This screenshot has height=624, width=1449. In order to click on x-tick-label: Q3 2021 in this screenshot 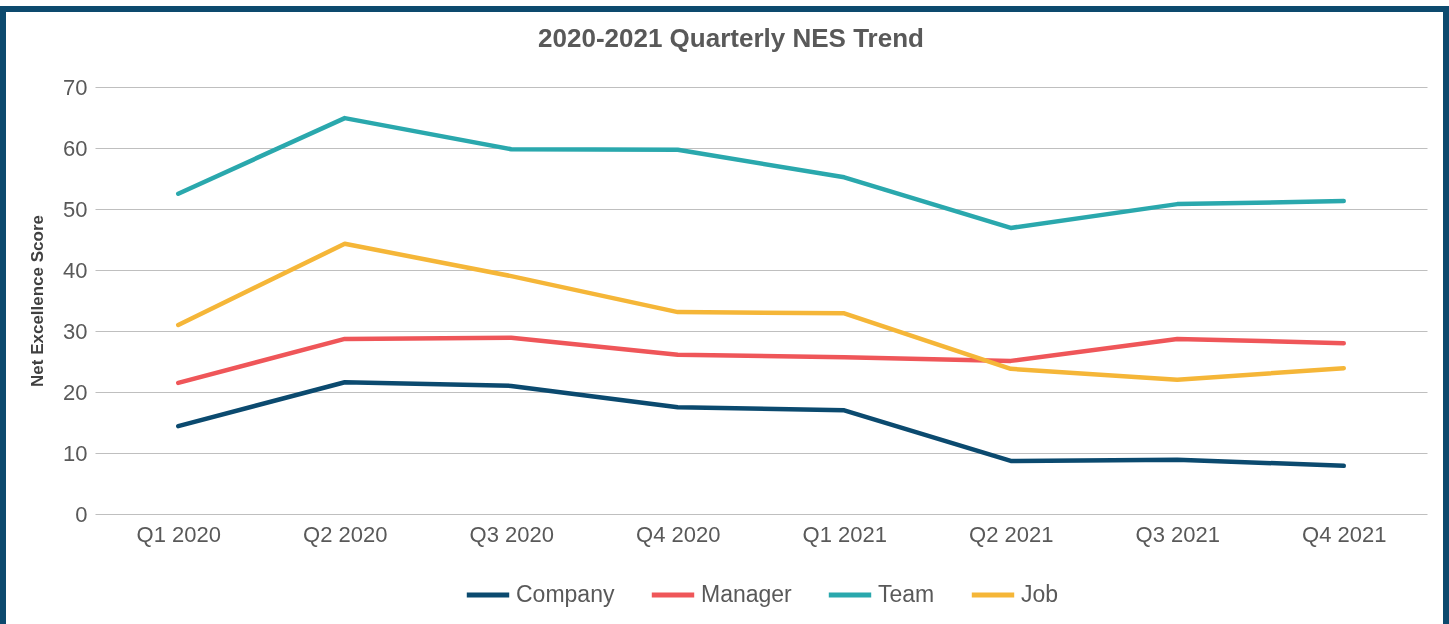, I will do `click(1177, 534)`.